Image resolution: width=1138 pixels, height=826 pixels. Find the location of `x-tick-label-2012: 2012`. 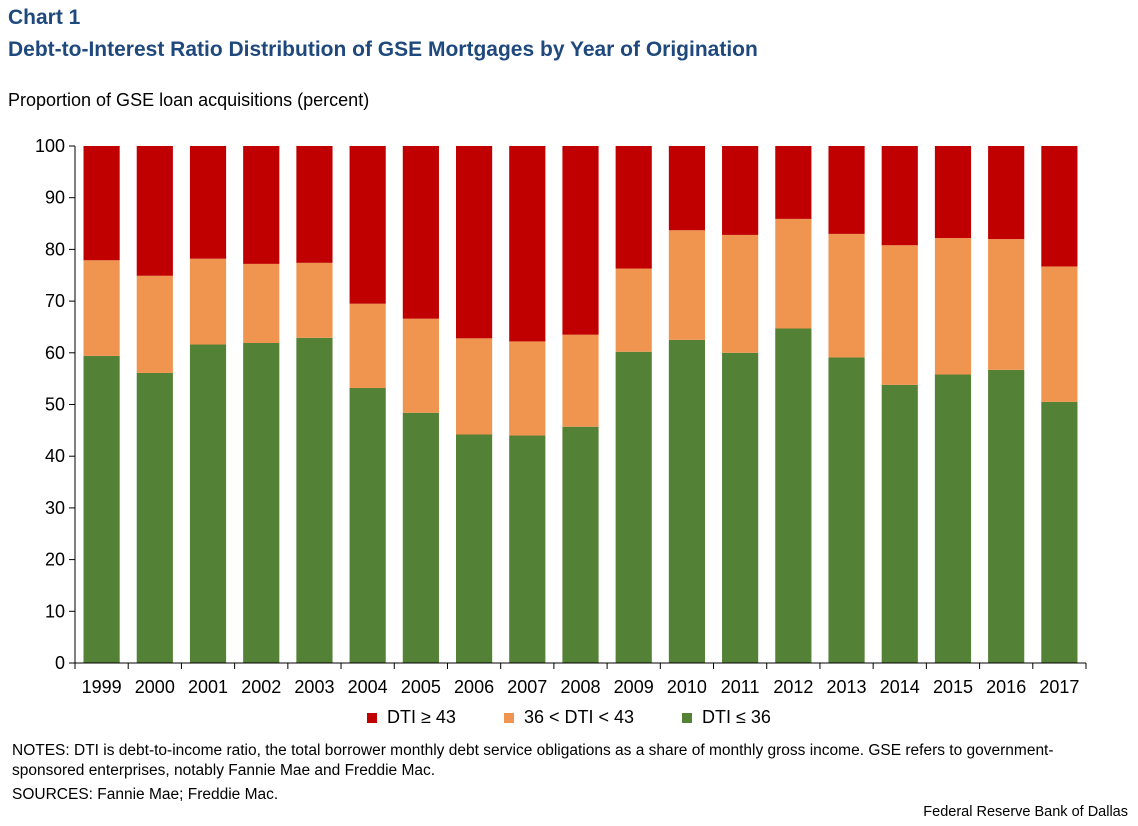

x-tick-label-2012: 2012 is located at coordinates (793, 687).